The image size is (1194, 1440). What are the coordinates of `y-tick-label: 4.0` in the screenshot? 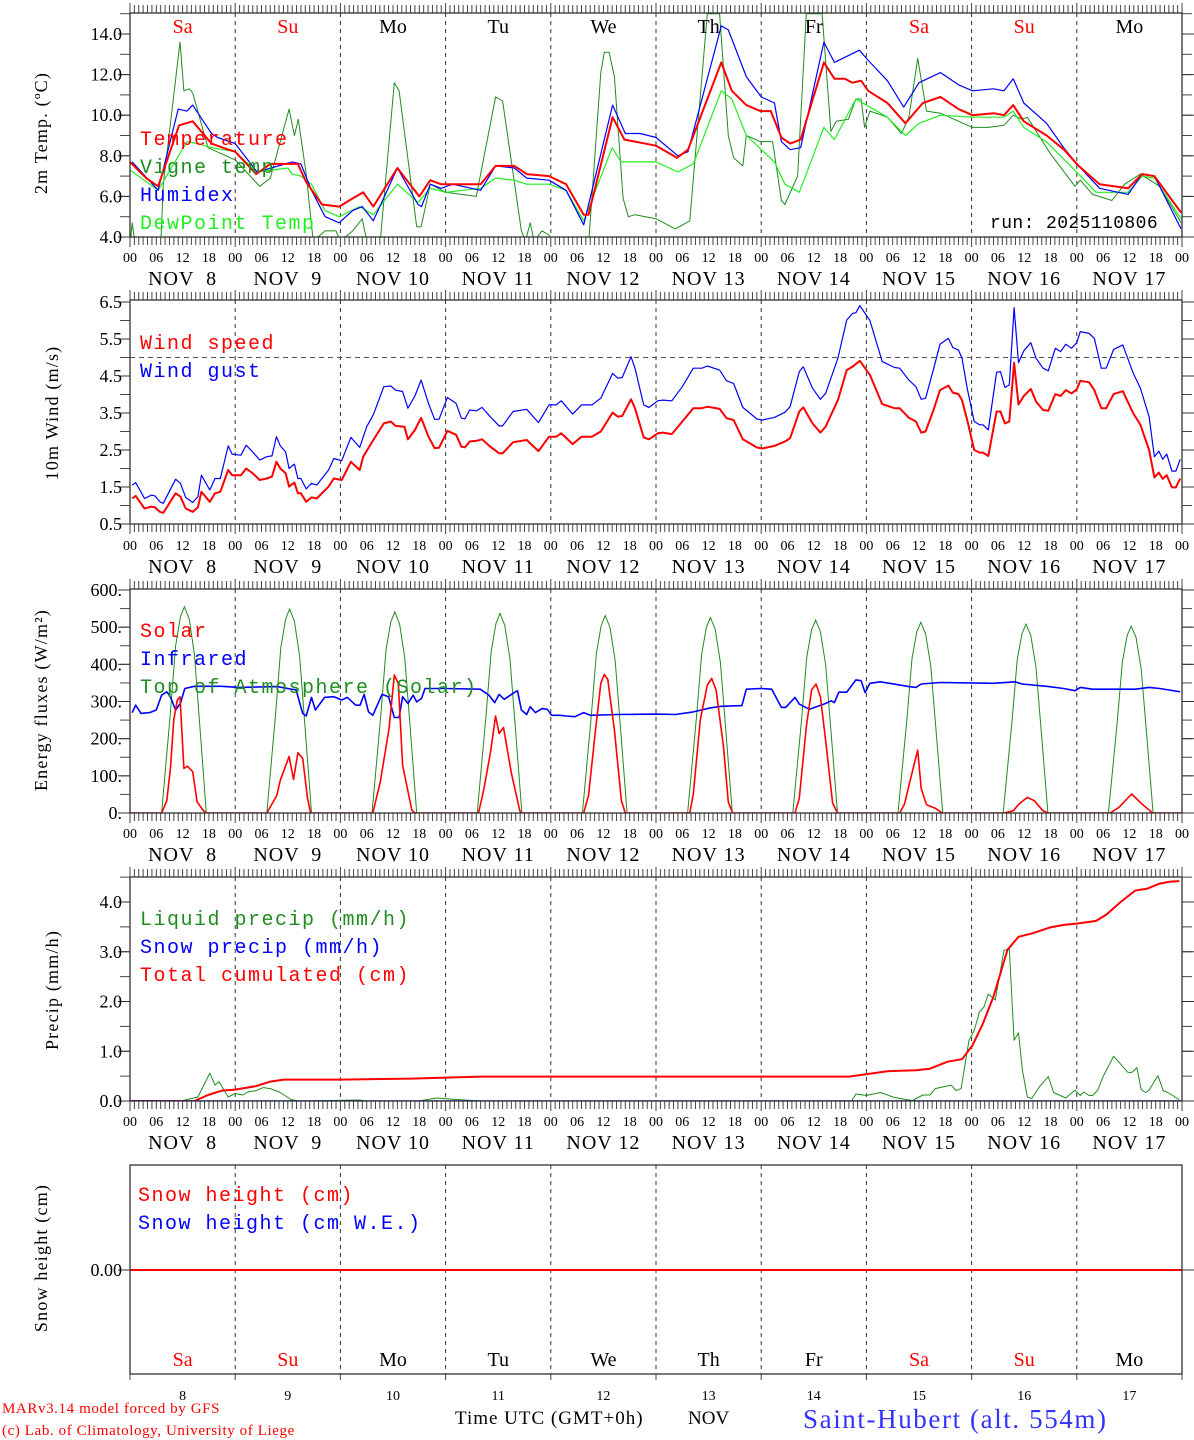 It's located at (111, 902).